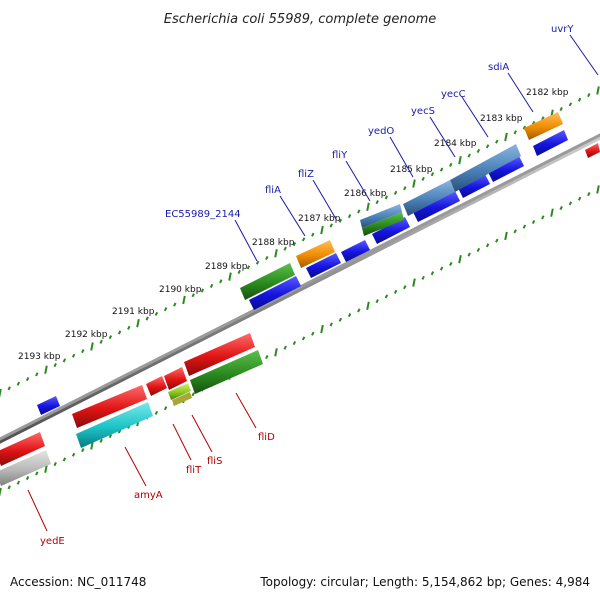  What do you see at coordinates (300, 19) in the screenshot?
I see `map-title: Escherichia coli 55989, complete genome` at bounding box center [300, 19].